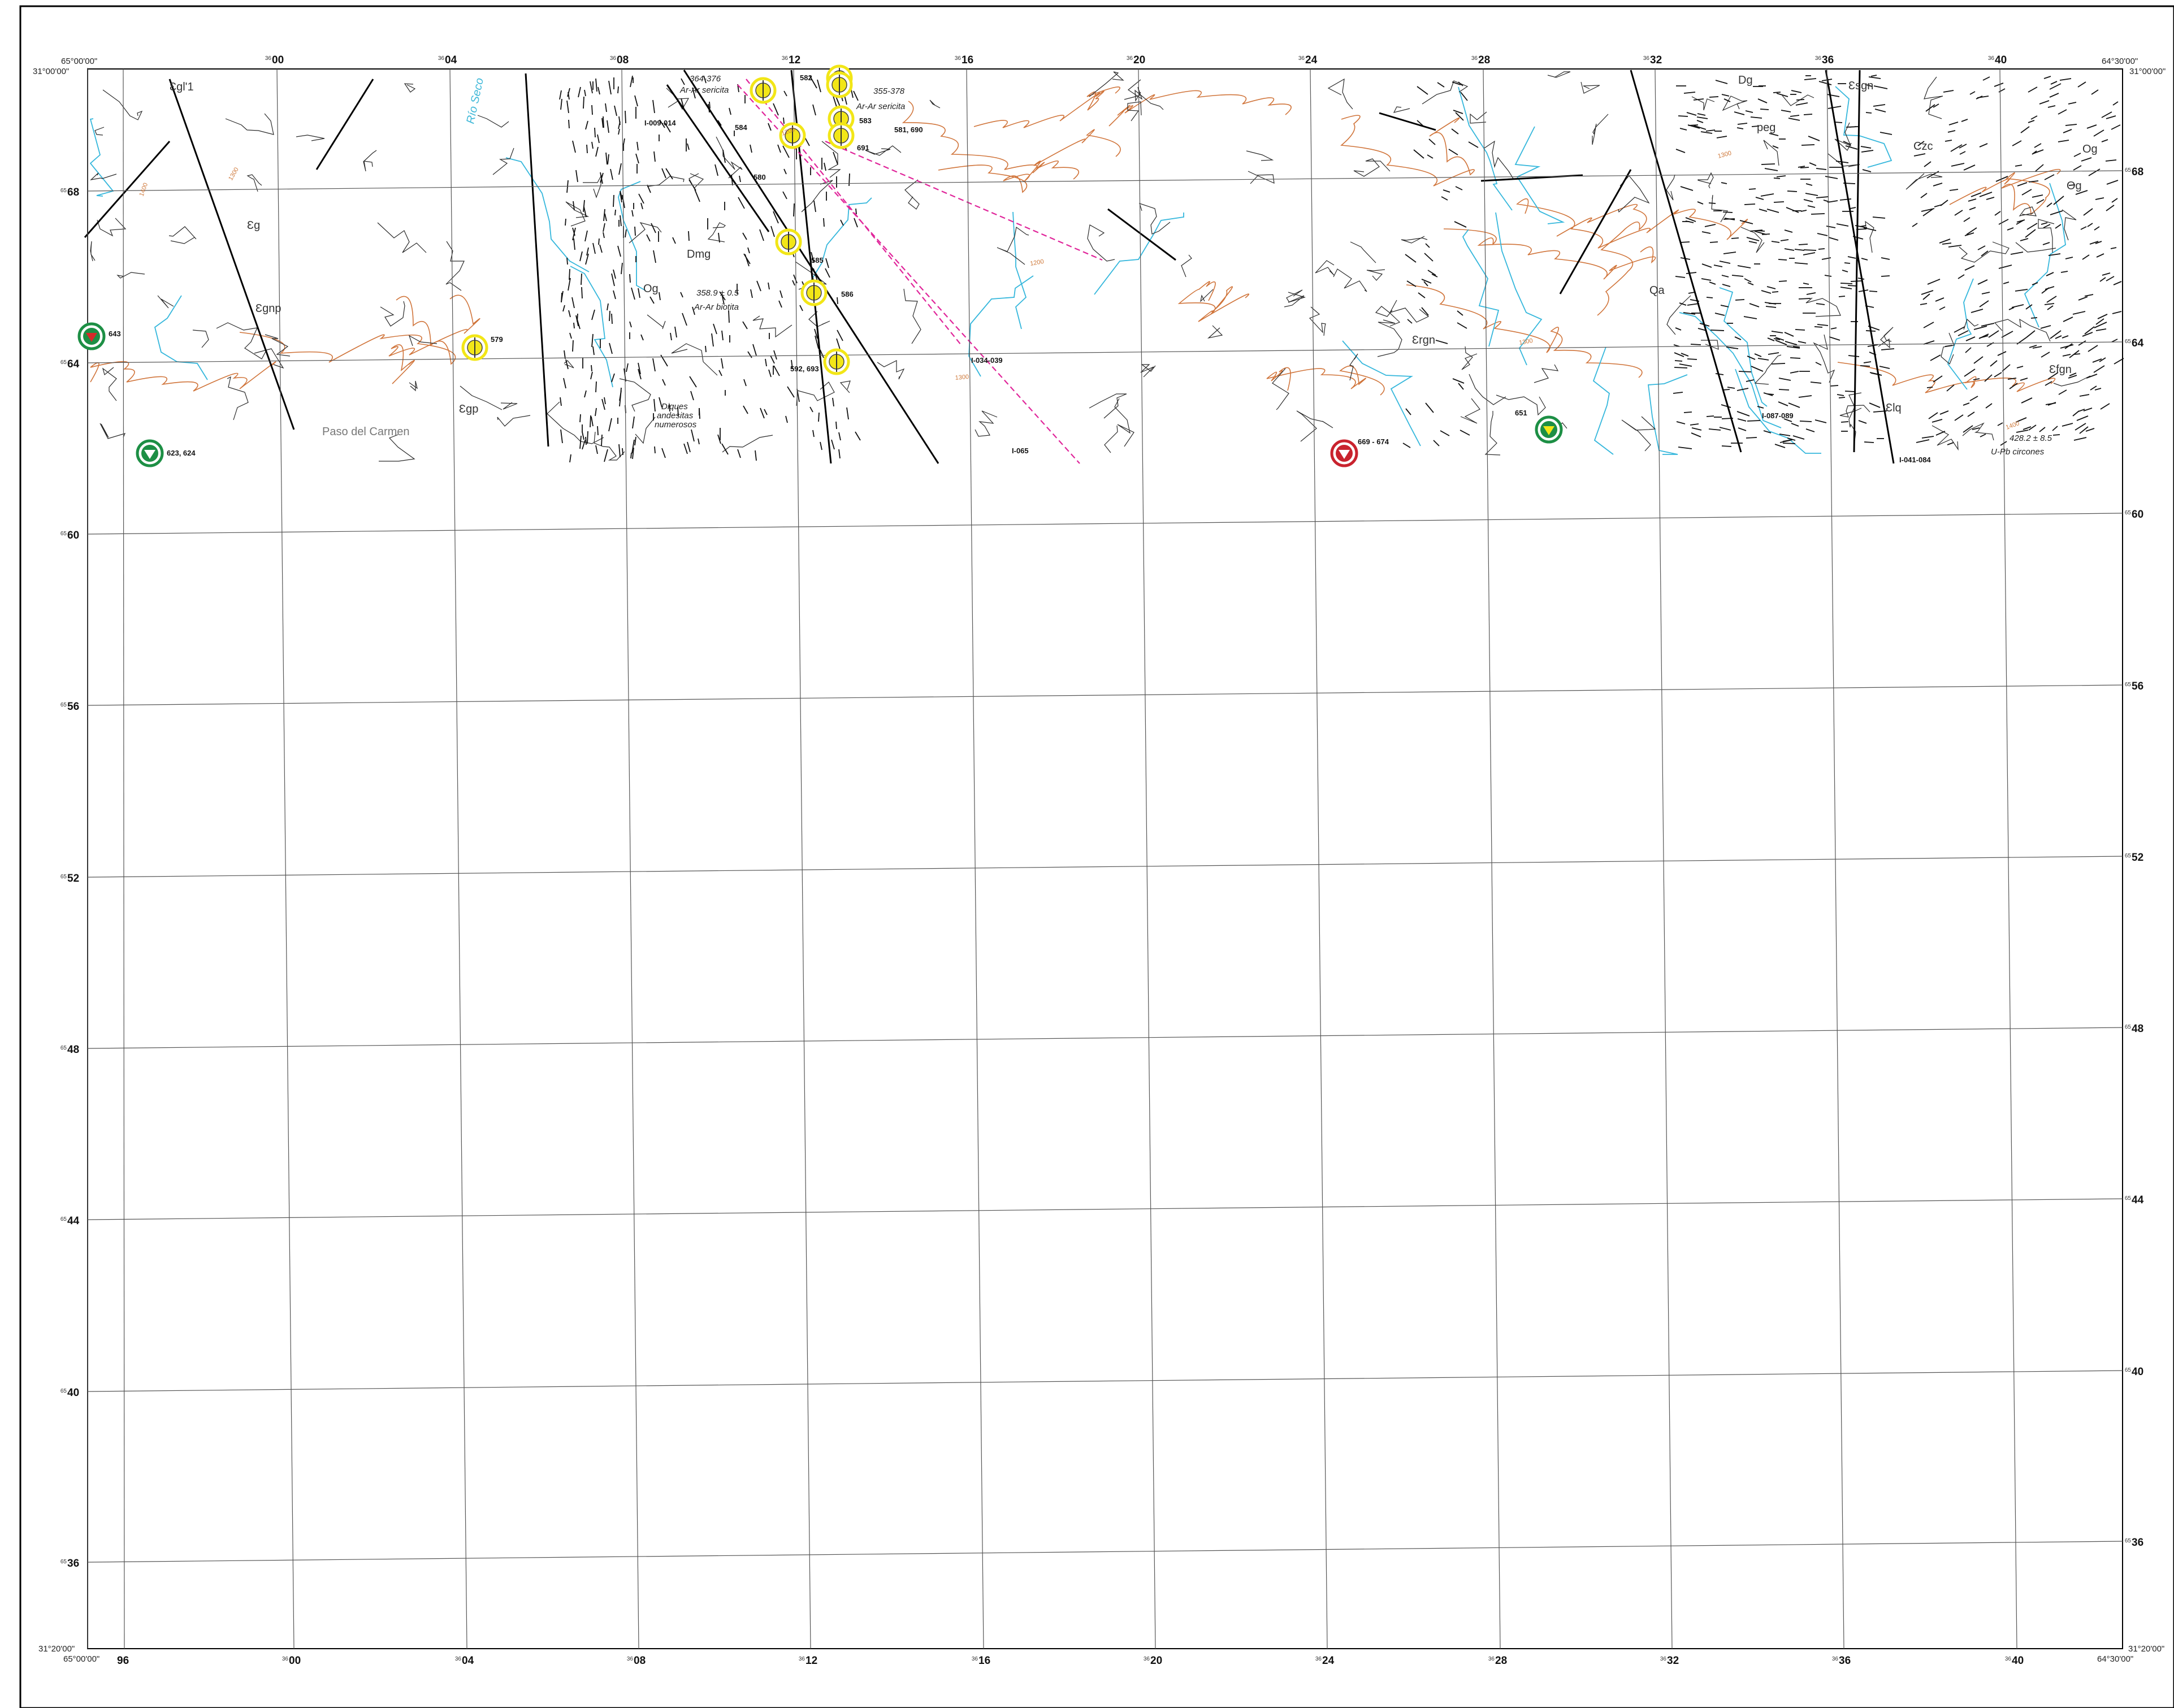 Image resolution: width=2174 pixels, height=1708 pixels. What do you see at coordinates (716, 307) in the screenshot?
I see `age-label: Ar-Ar biotita` at bounding box center [716, 307].